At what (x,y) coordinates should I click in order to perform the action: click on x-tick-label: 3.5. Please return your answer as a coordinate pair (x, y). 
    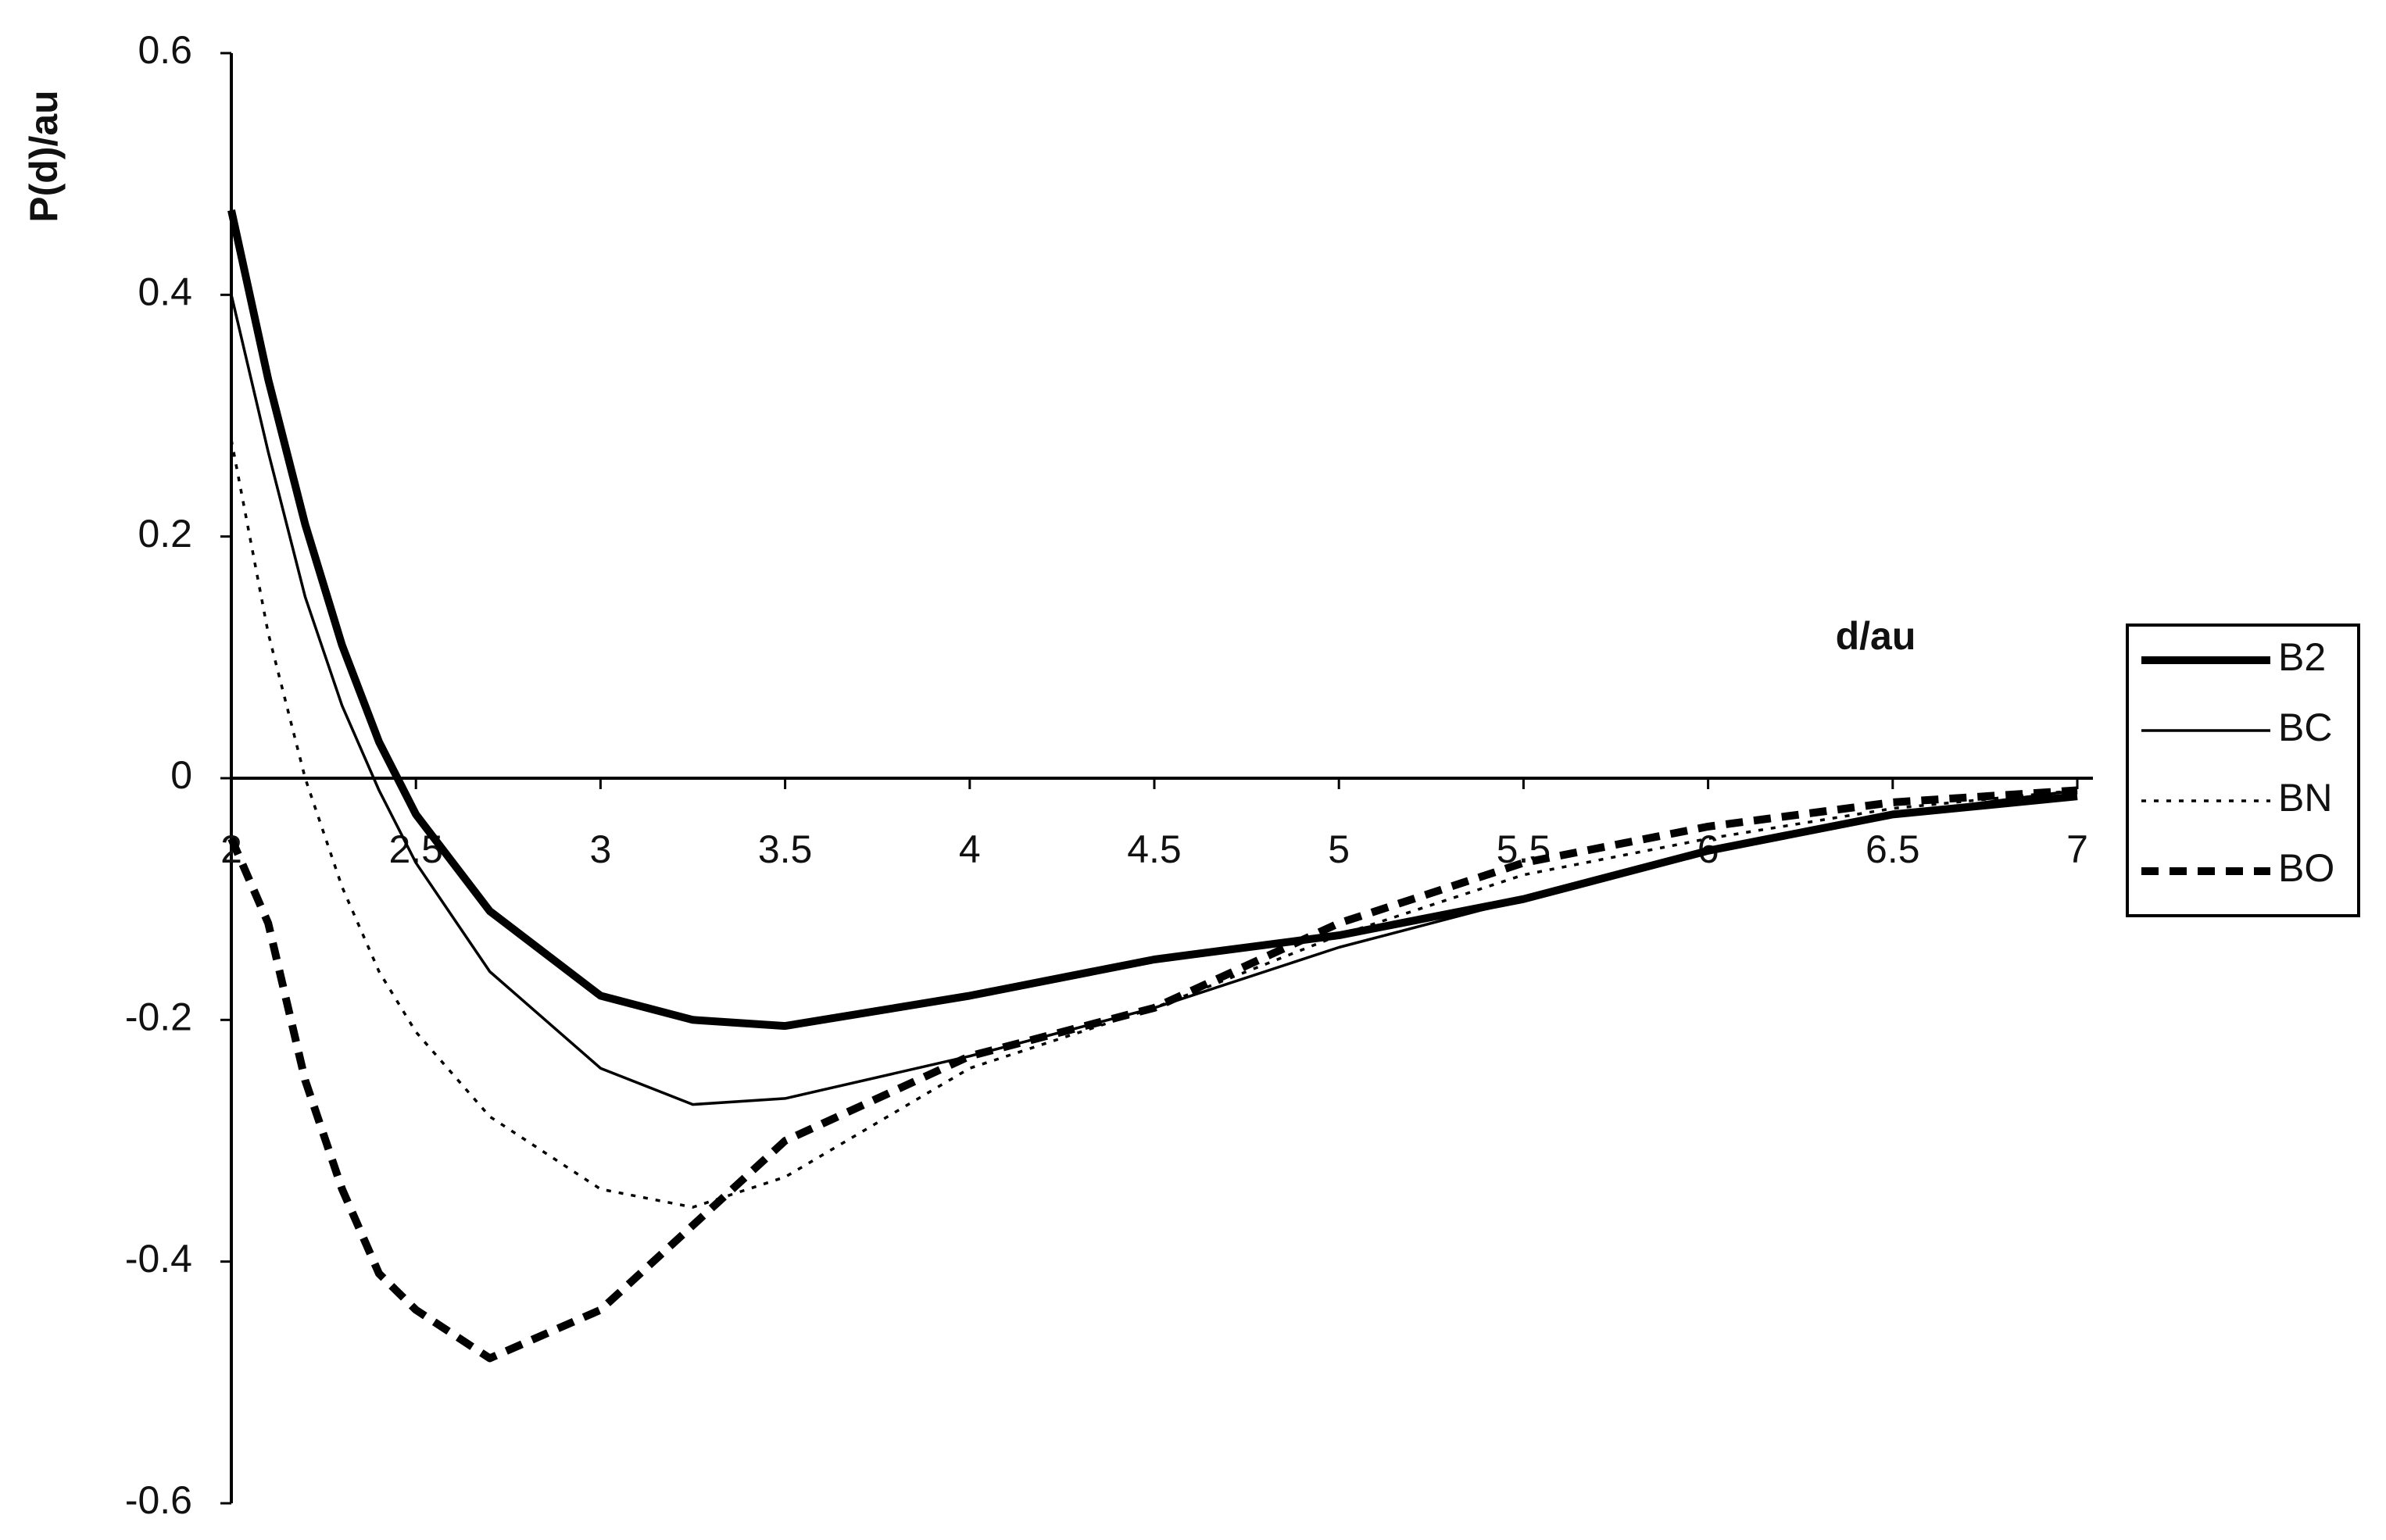
    Looking at the image, I should click on (785, 849).